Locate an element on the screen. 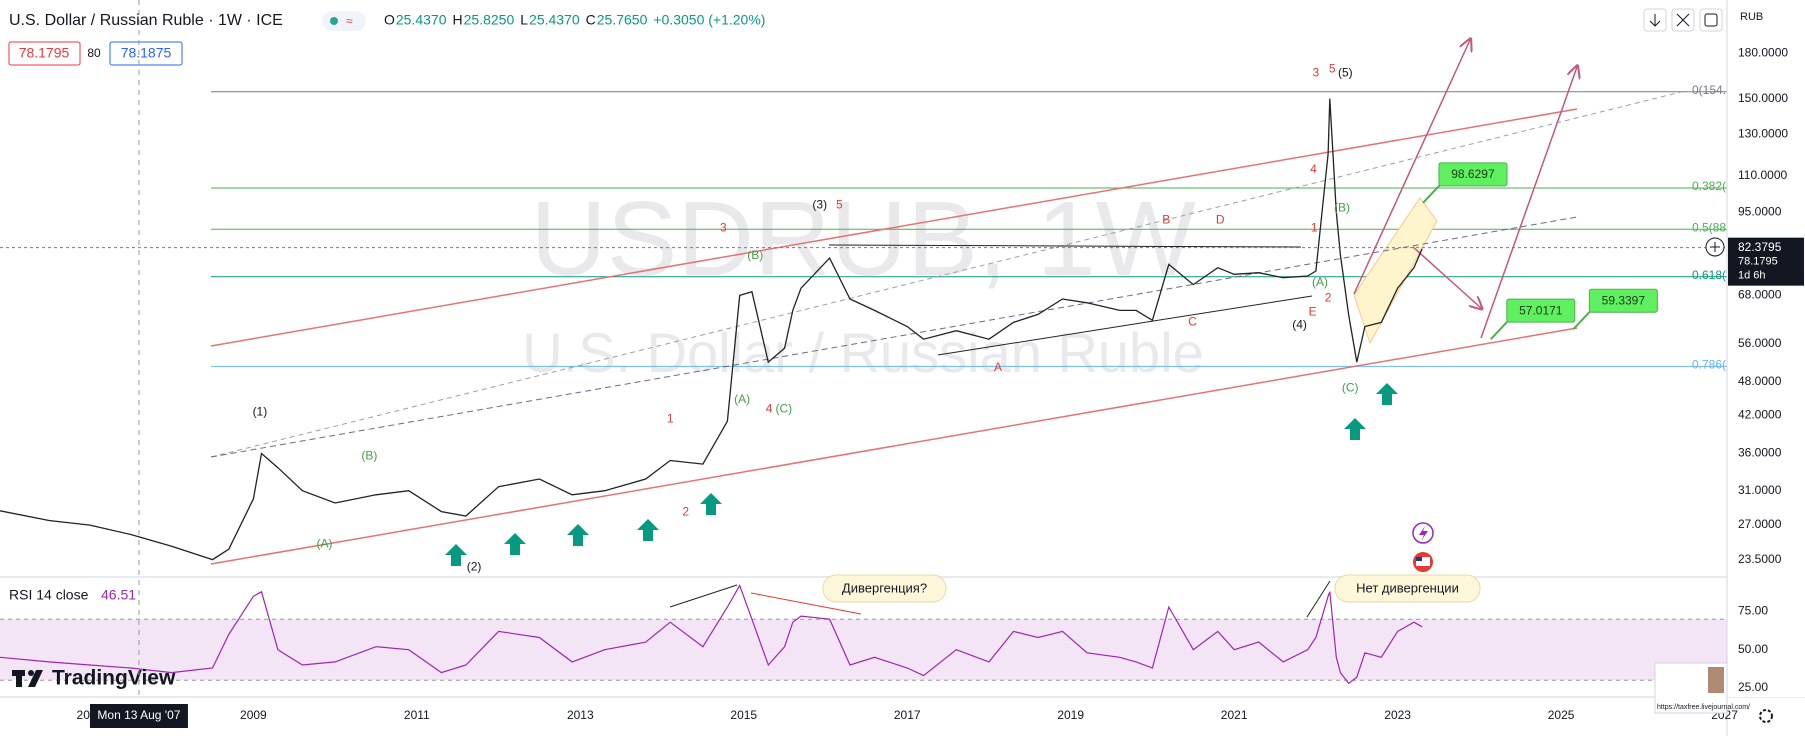 The width and height of the screenshot is (1805, 736). rsi-pane is located at coordinates (863, 632).